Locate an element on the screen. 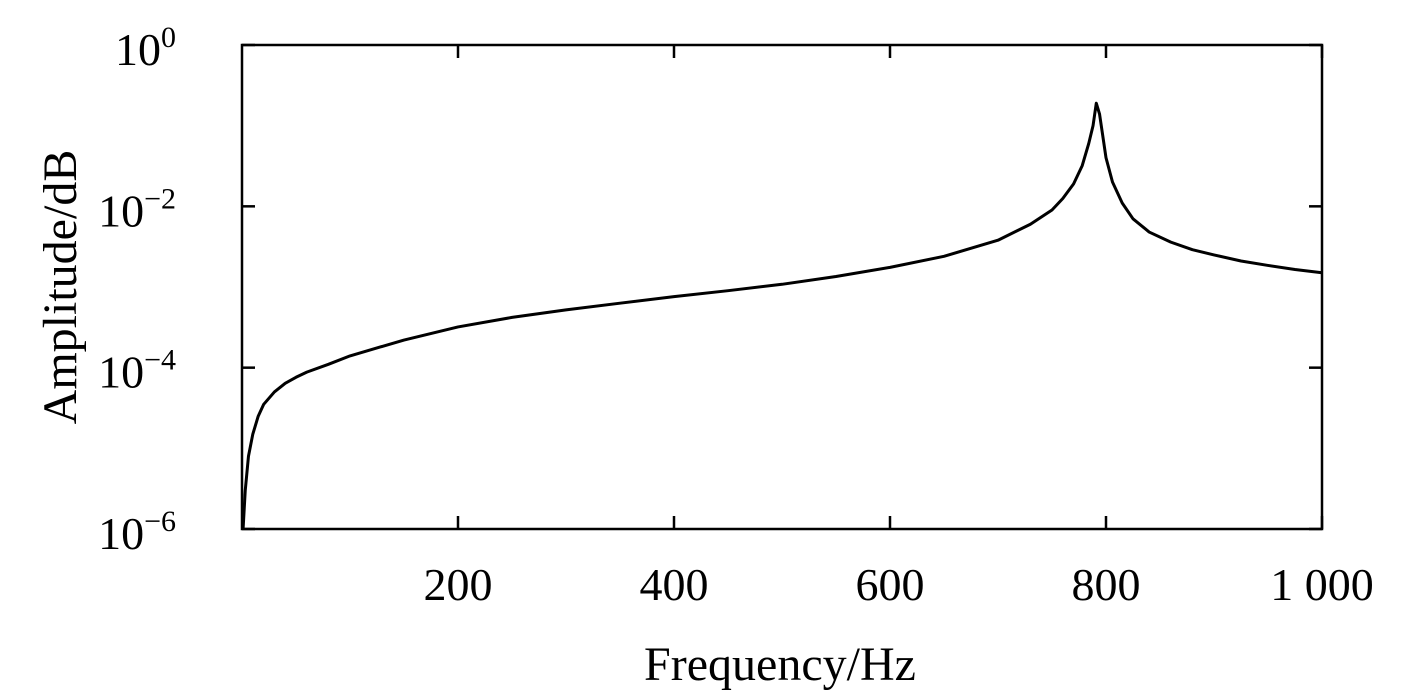 The image size is (1417, 699). y-tick-label: 10⁻⁶ is located at coordinates (137, 532).